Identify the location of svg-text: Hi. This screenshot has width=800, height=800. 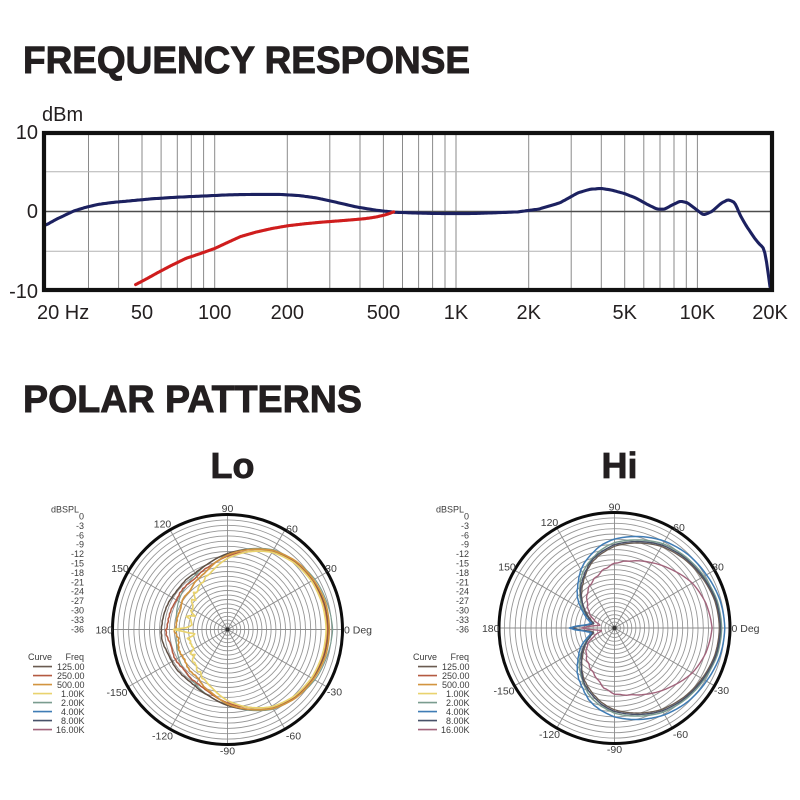
(620, 465).